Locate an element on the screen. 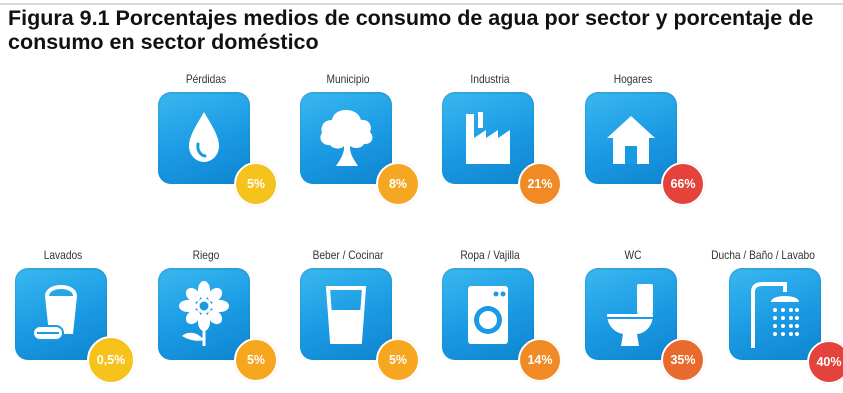 This screenshot has height=393, width=843. sector-tile-municipio: Municipio 8% is located at coordinates (359, 139).